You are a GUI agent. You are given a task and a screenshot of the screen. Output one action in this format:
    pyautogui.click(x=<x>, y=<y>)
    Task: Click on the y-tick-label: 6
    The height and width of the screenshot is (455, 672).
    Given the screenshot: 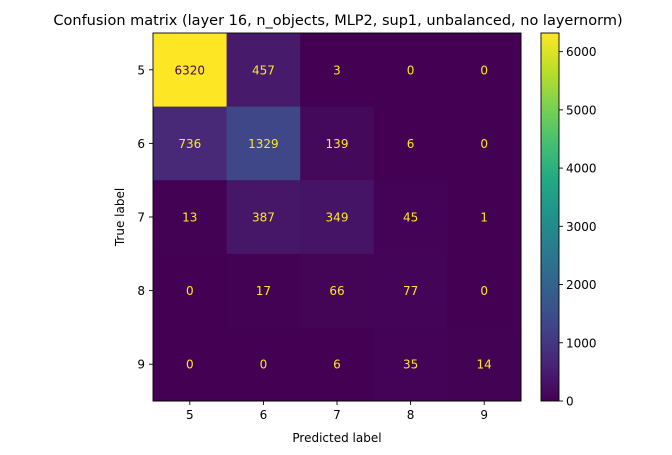 What is the action you would take?
    pyautogui.click(x=141, y=144)
    